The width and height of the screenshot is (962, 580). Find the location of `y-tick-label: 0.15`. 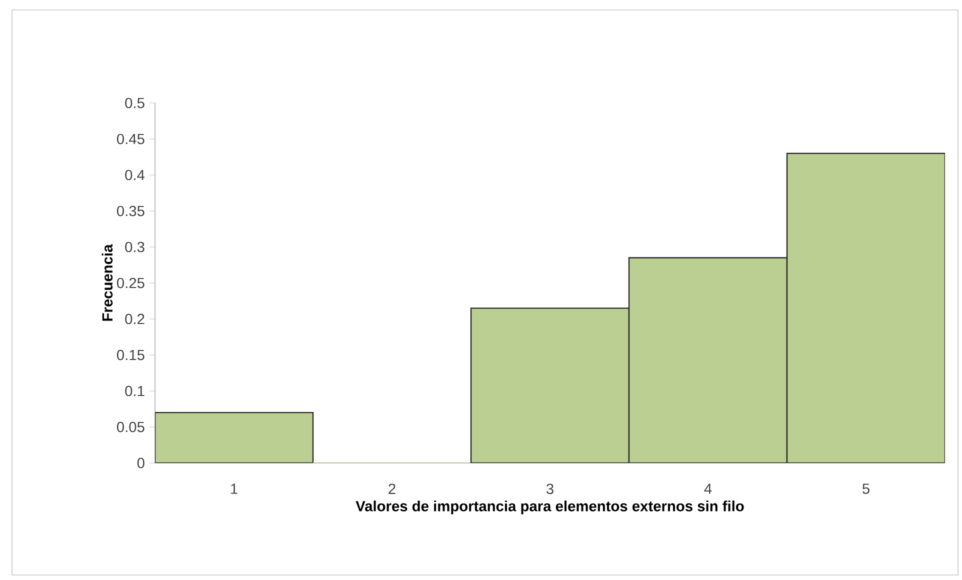

y-tick-label: 0.15 is located at coordinates (130, 355).